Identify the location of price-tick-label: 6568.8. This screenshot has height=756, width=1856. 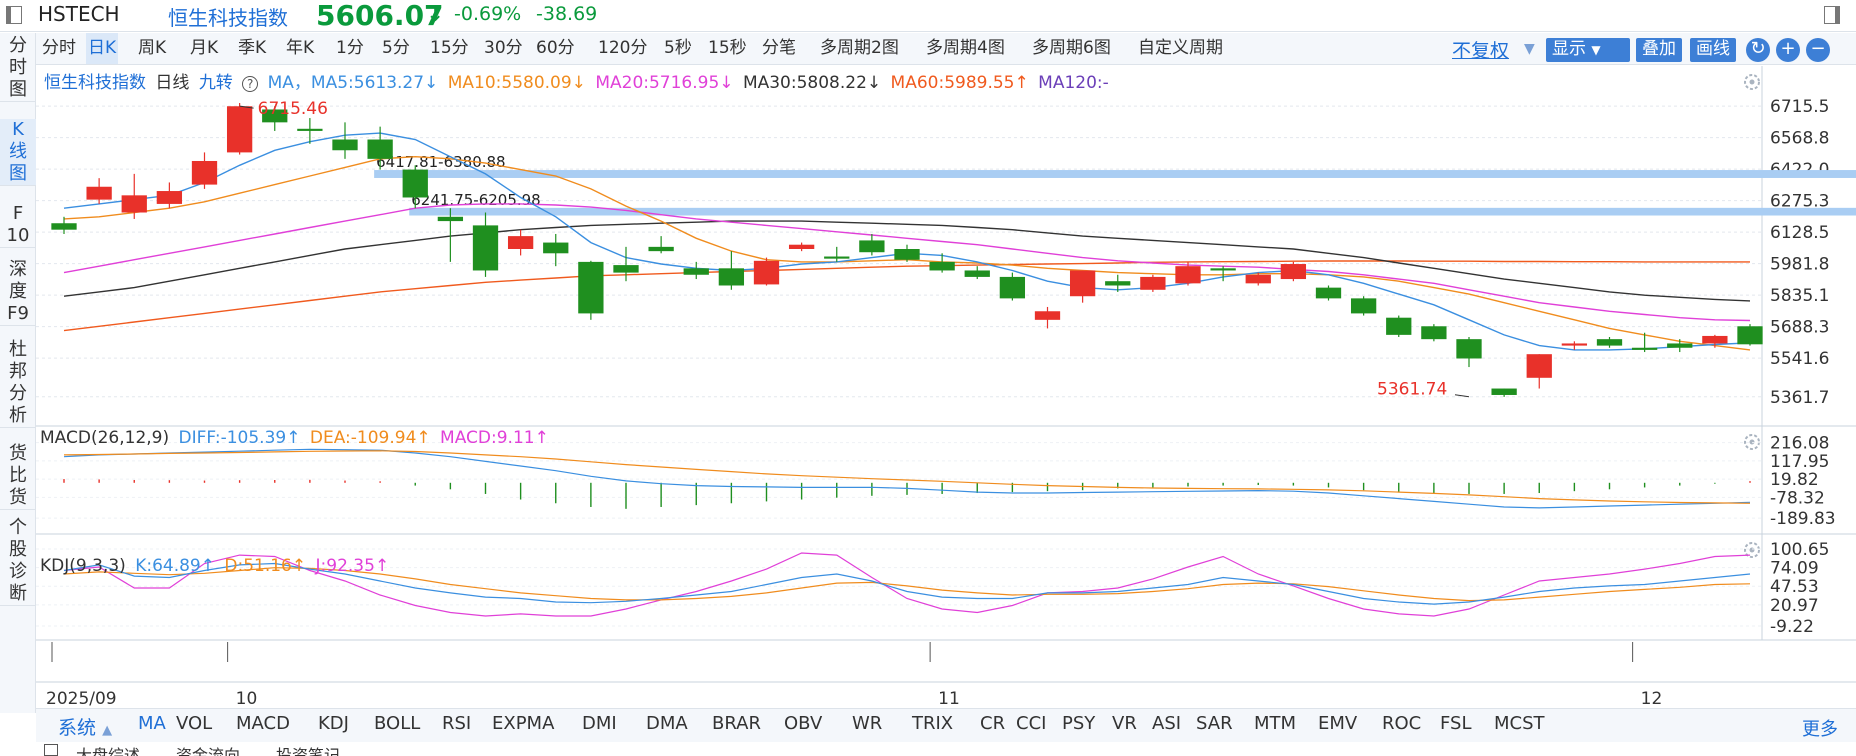
(1799, 139).